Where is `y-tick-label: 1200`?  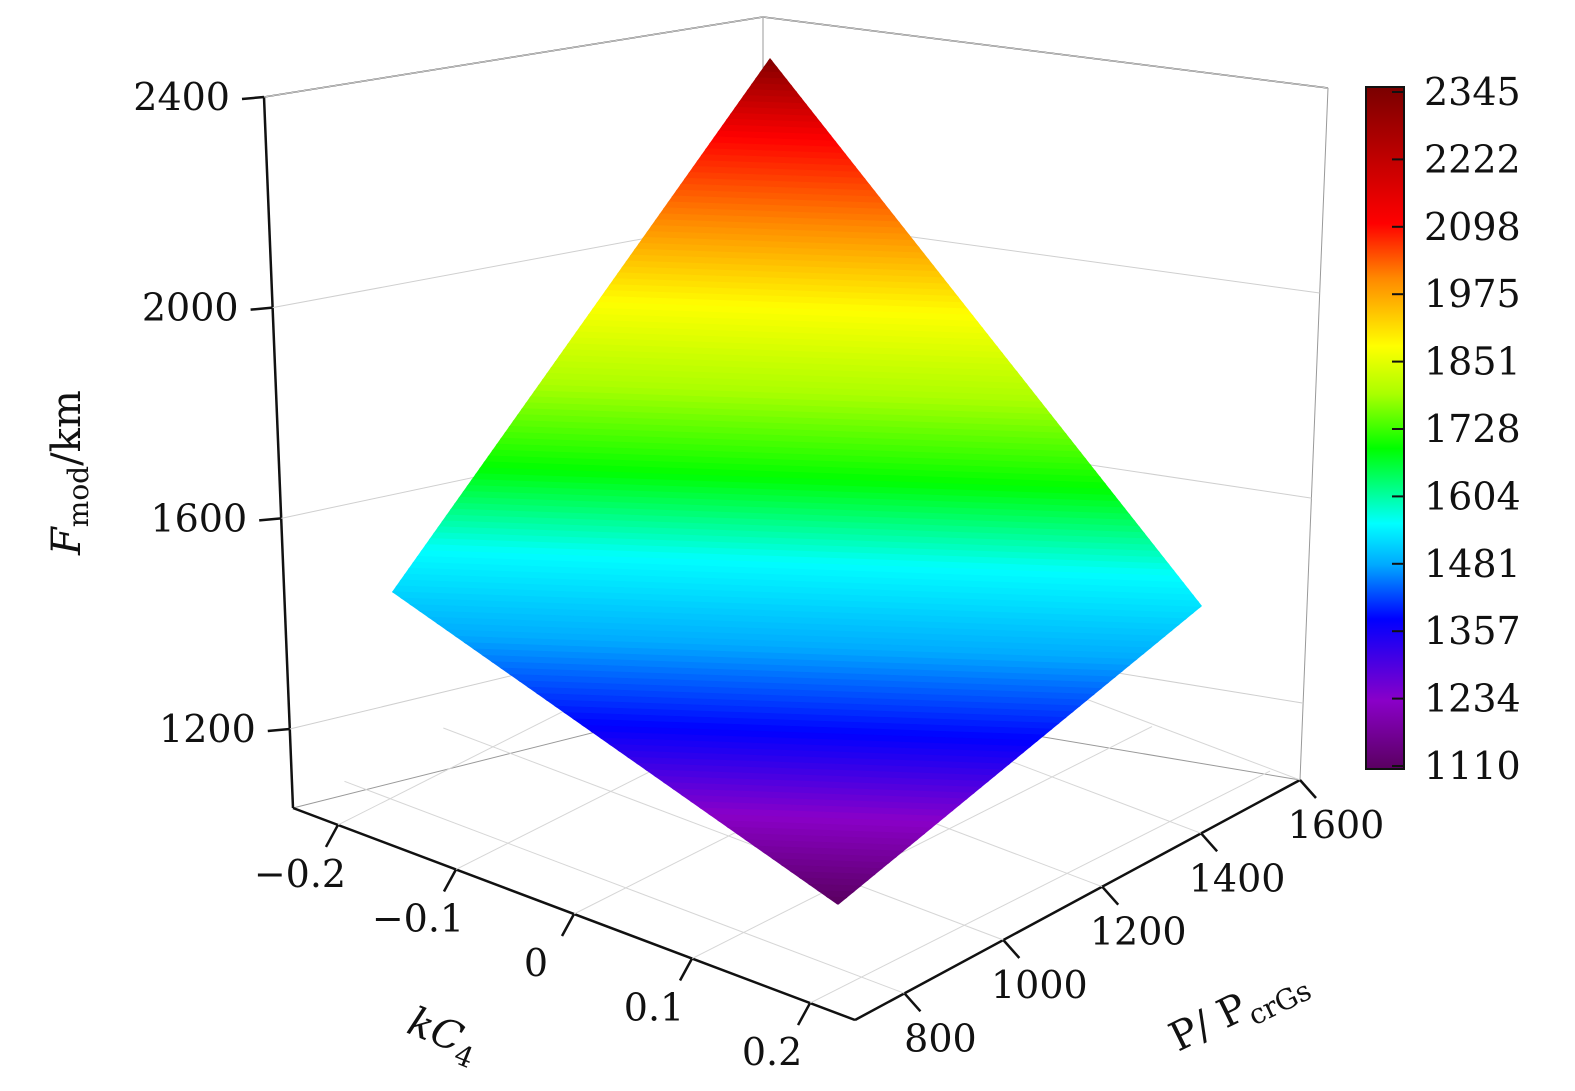
y-tick-label: 1200 is located at coordinates (1138, 932).